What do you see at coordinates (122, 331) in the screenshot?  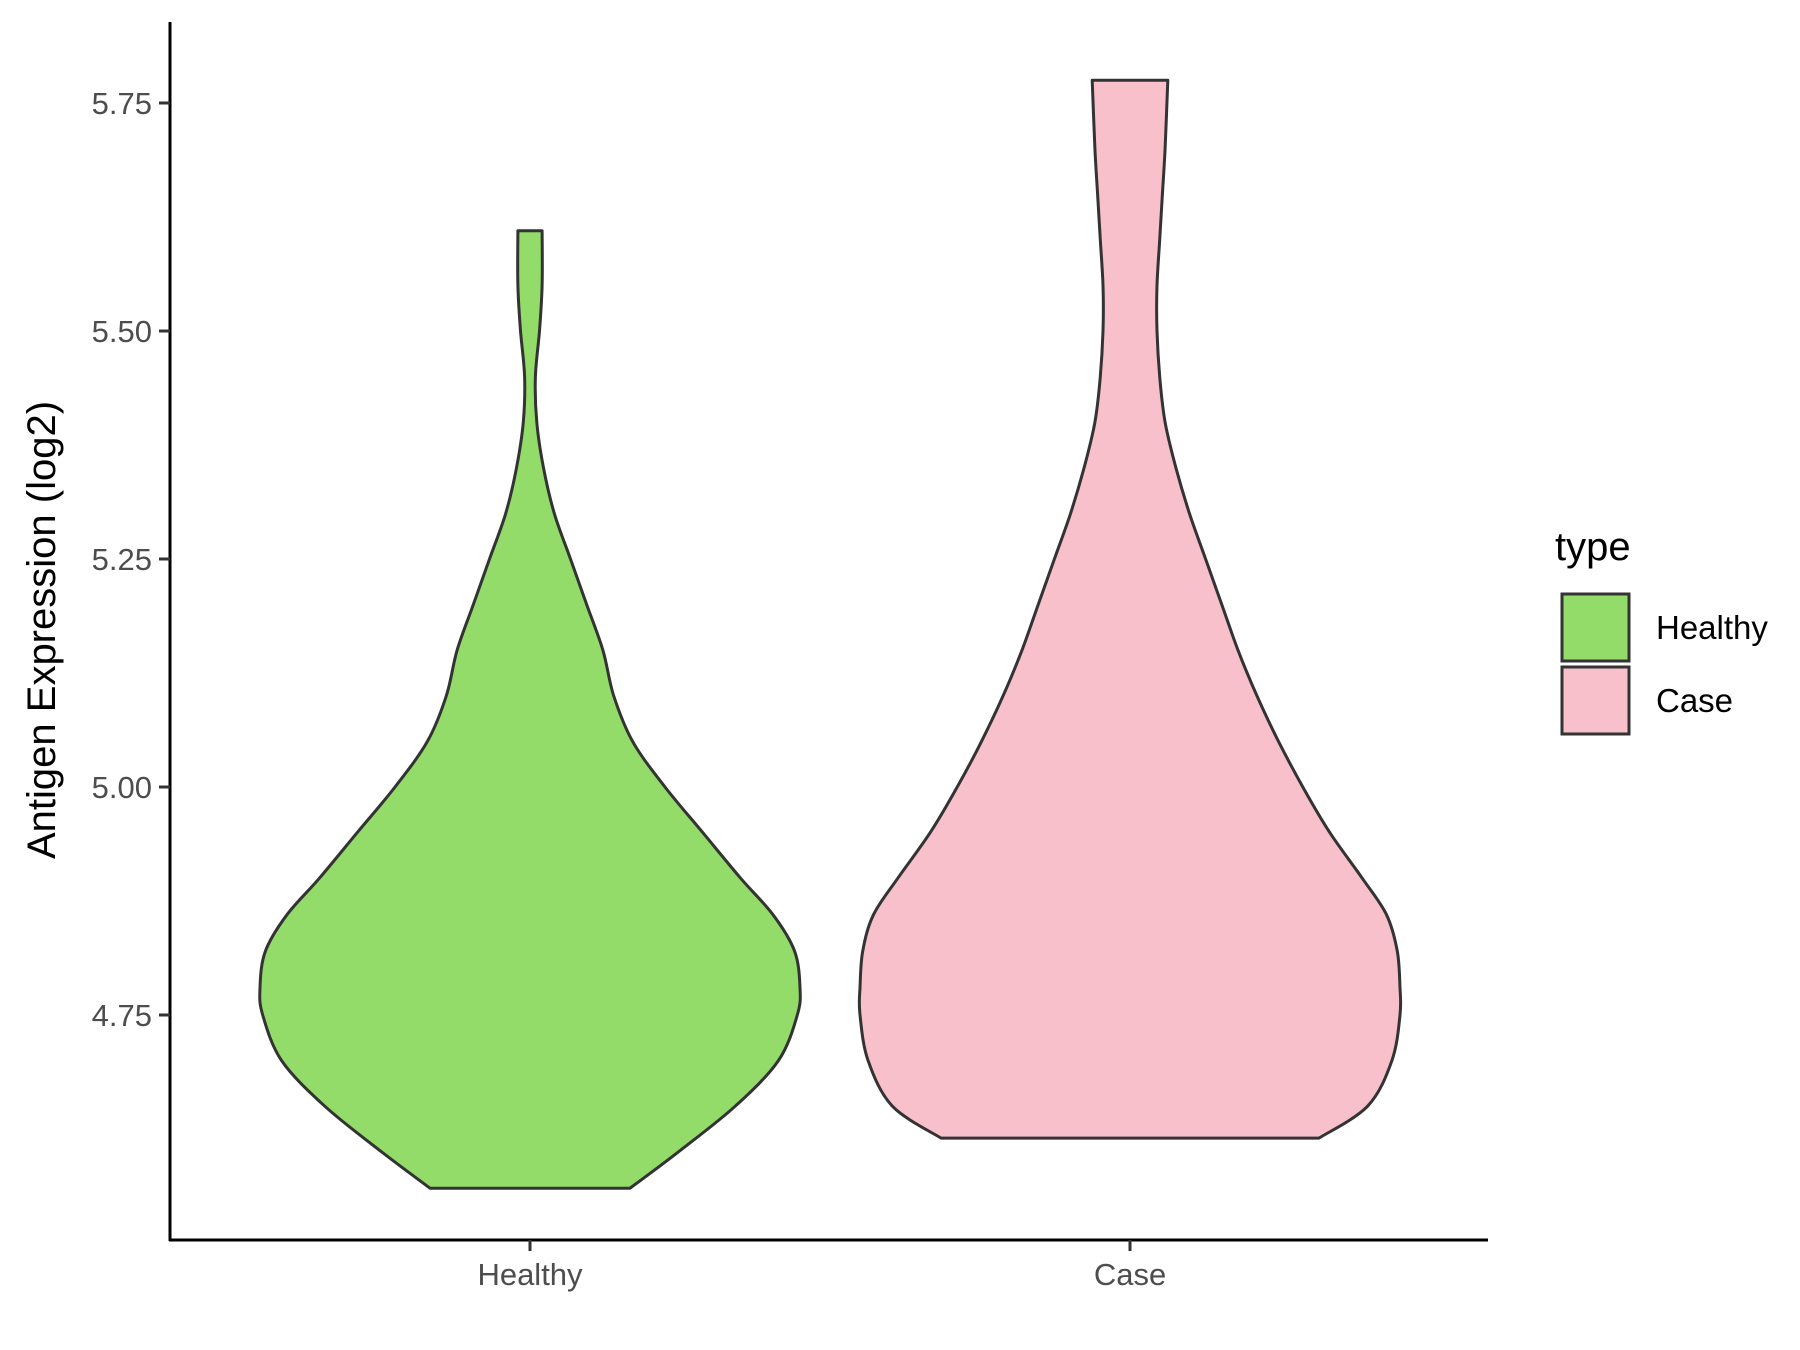 I see `y-tick-label: 5.50` at bounding box center [122, 331].